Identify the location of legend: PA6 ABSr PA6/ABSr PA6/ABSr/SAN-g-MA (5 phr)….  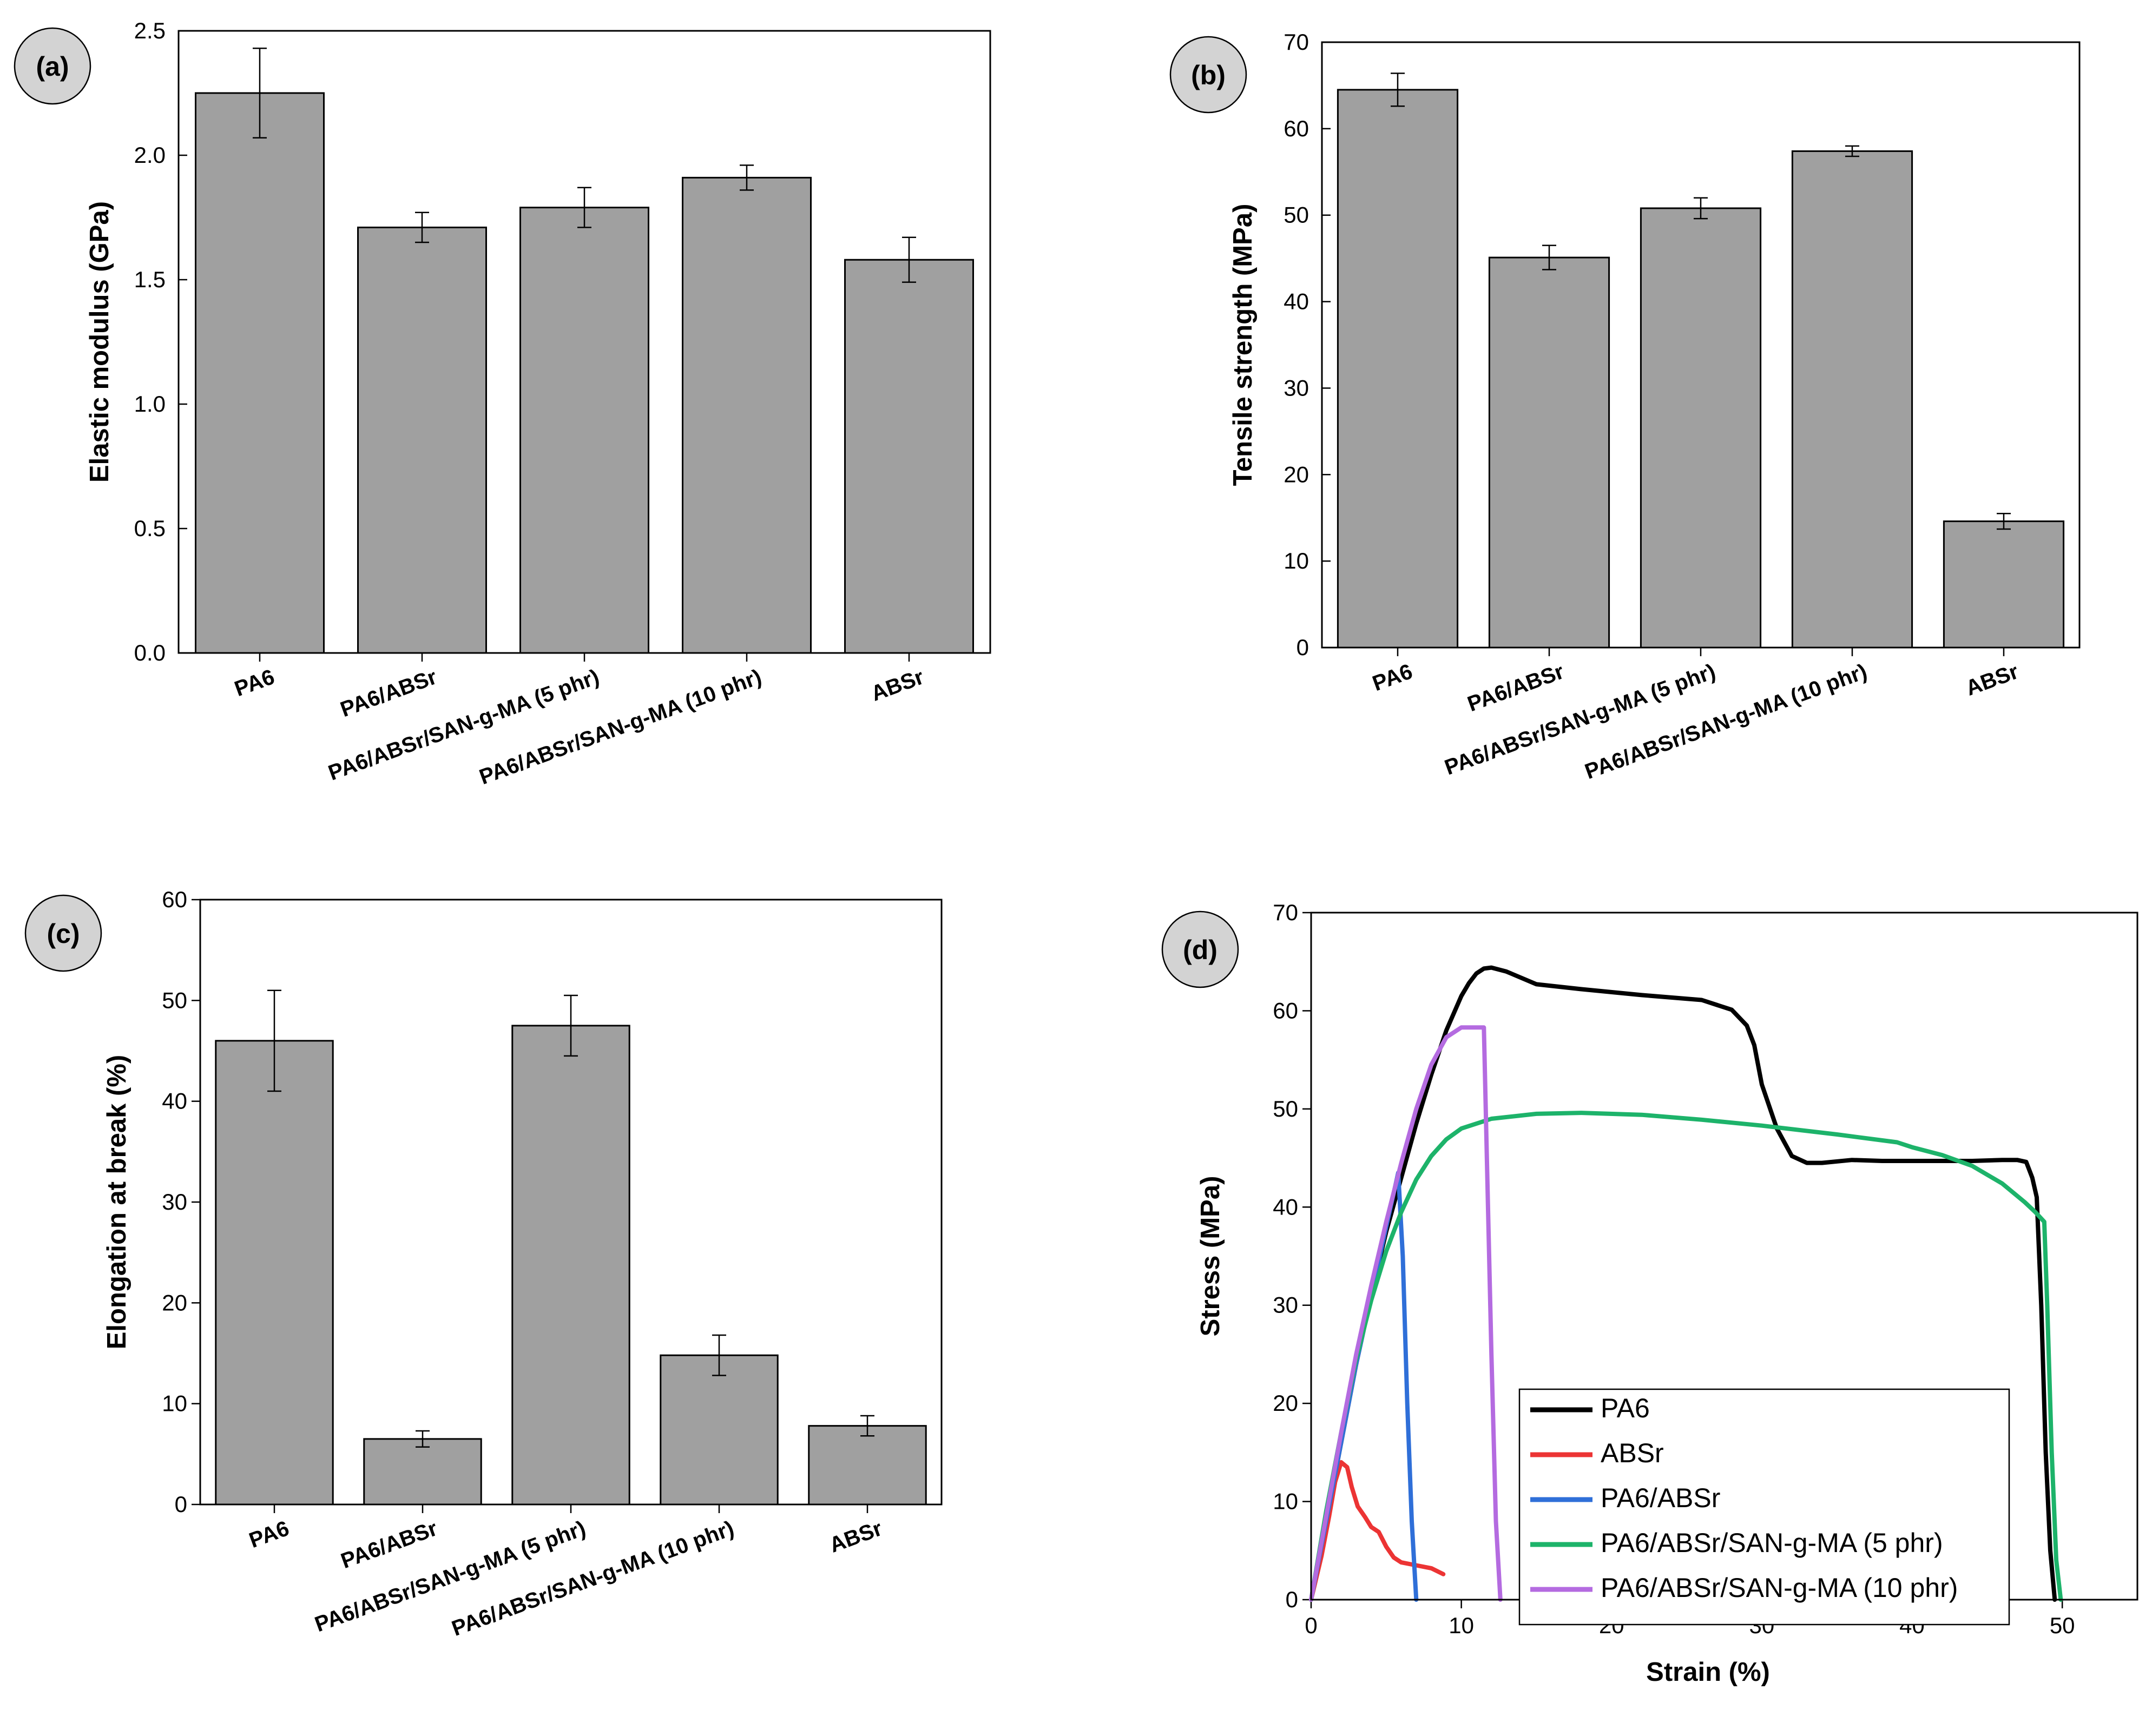
(1764, 1507).